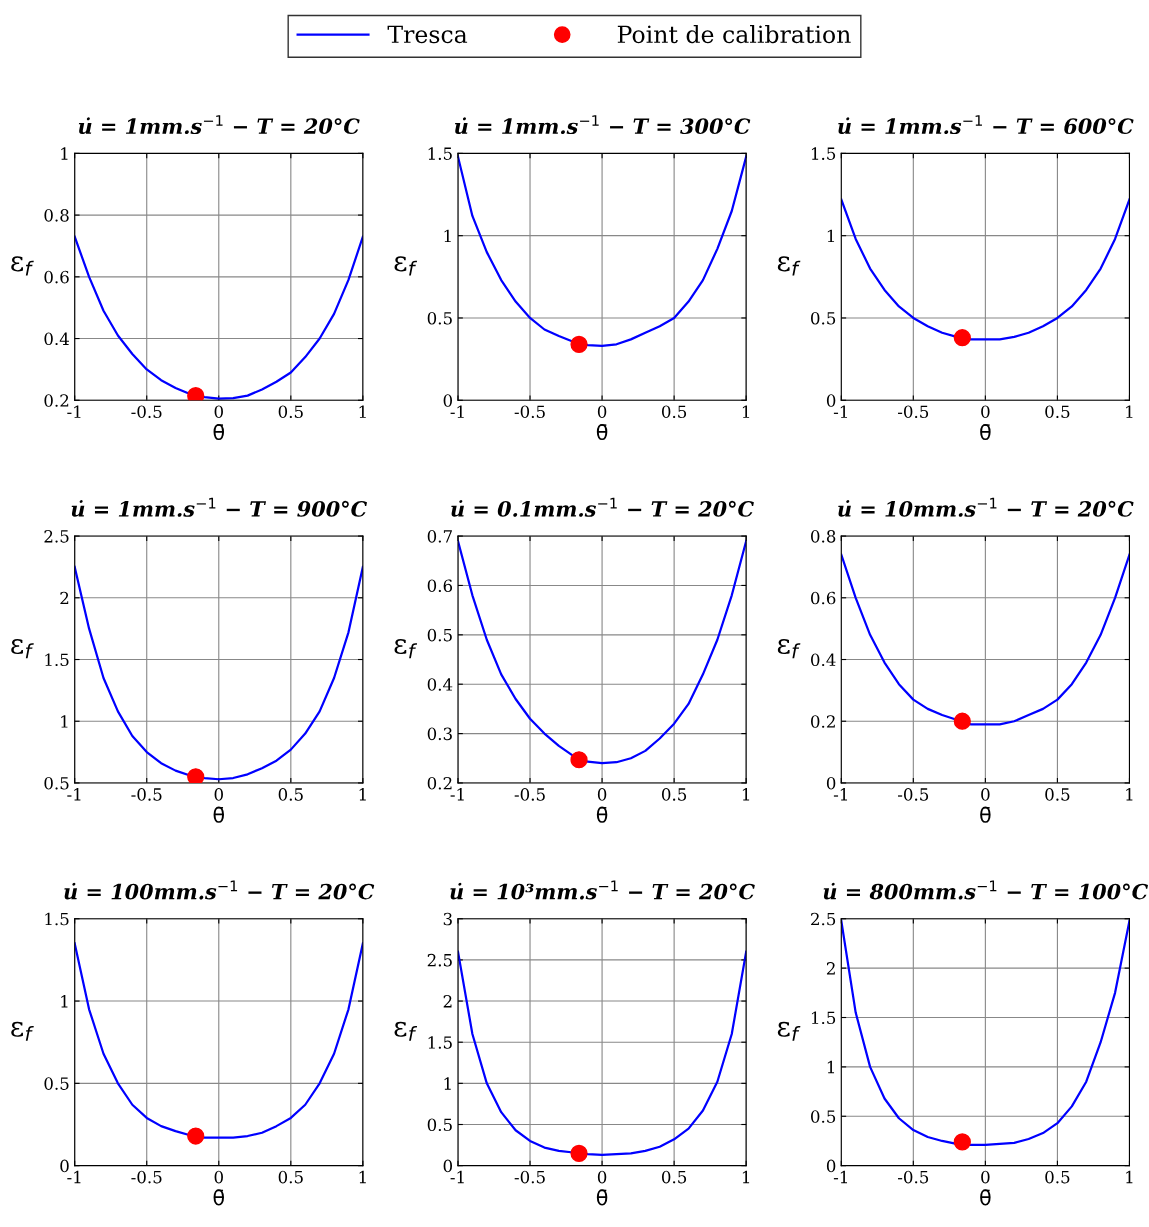 The width and height of the screenshot is (1149, 1227). I want to click on chart-title: u̇ = 100mm.s$^{−1}$ − T = 20°C, so click(219, 890).